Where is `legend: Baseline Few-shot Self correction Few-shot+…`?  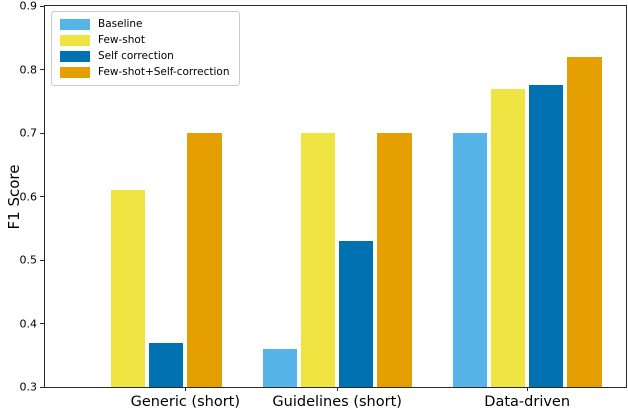
legend: Baseline Few-shot Self correction Few-shot+… is located at coordinates (146, 48).